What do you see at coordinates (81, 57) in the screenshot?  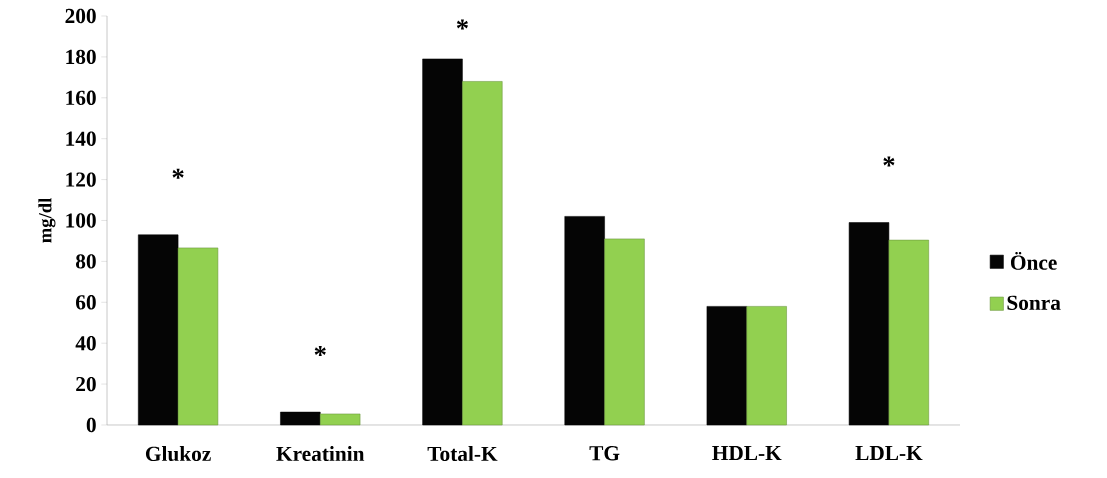 I see `y-tick-label: 180` at bounding box center [81, 57].